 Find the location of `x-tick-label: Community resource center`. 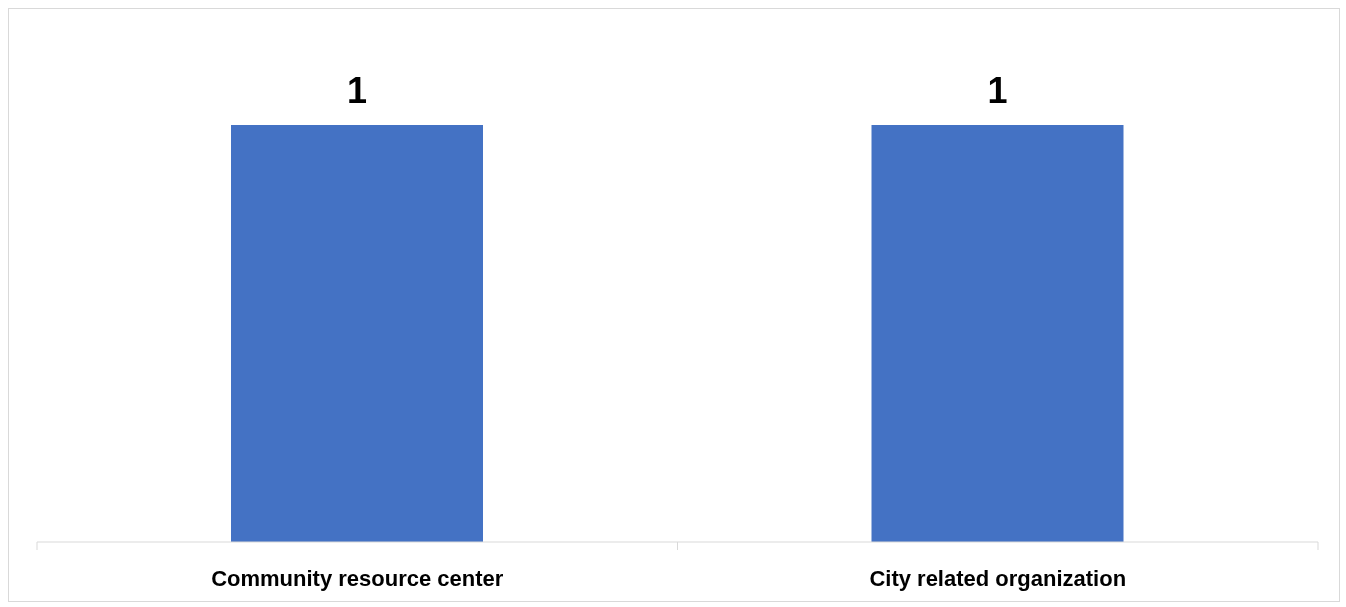

x-tick-label: Community resource center is located at coordinates (357, 578).